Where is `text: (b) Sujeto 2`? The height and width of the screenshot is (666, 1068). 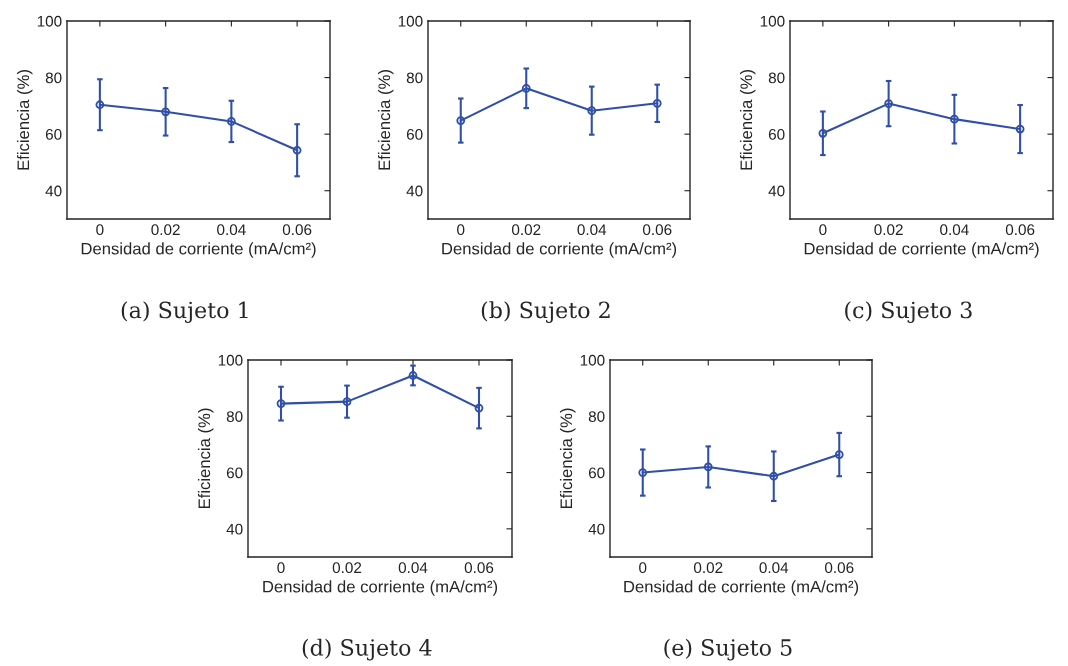 text: (b) Sujeto 2 is located at coordinates (545, 312).